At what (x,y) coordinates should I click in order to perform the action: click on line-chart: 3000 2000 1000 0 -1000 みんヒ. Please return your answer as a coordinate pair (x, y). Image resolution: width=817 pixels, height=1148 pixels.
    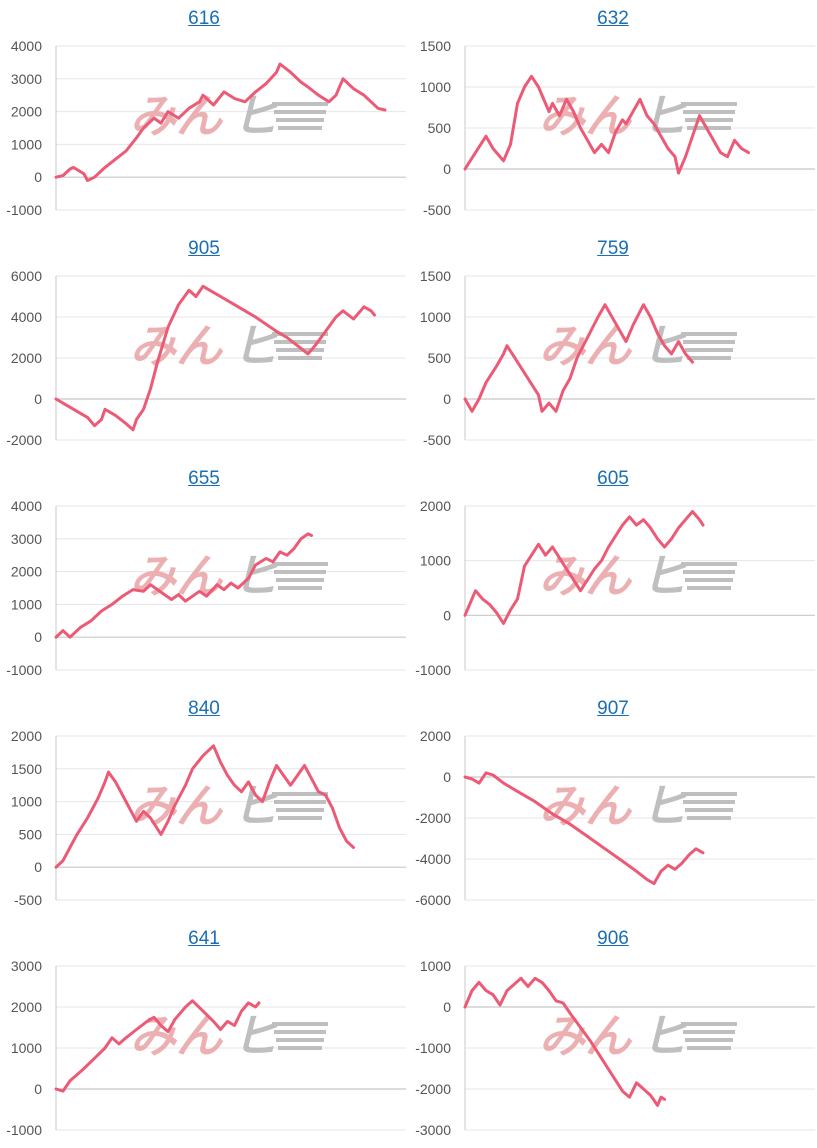
    Looking at the image, I should click on (206, 1048).